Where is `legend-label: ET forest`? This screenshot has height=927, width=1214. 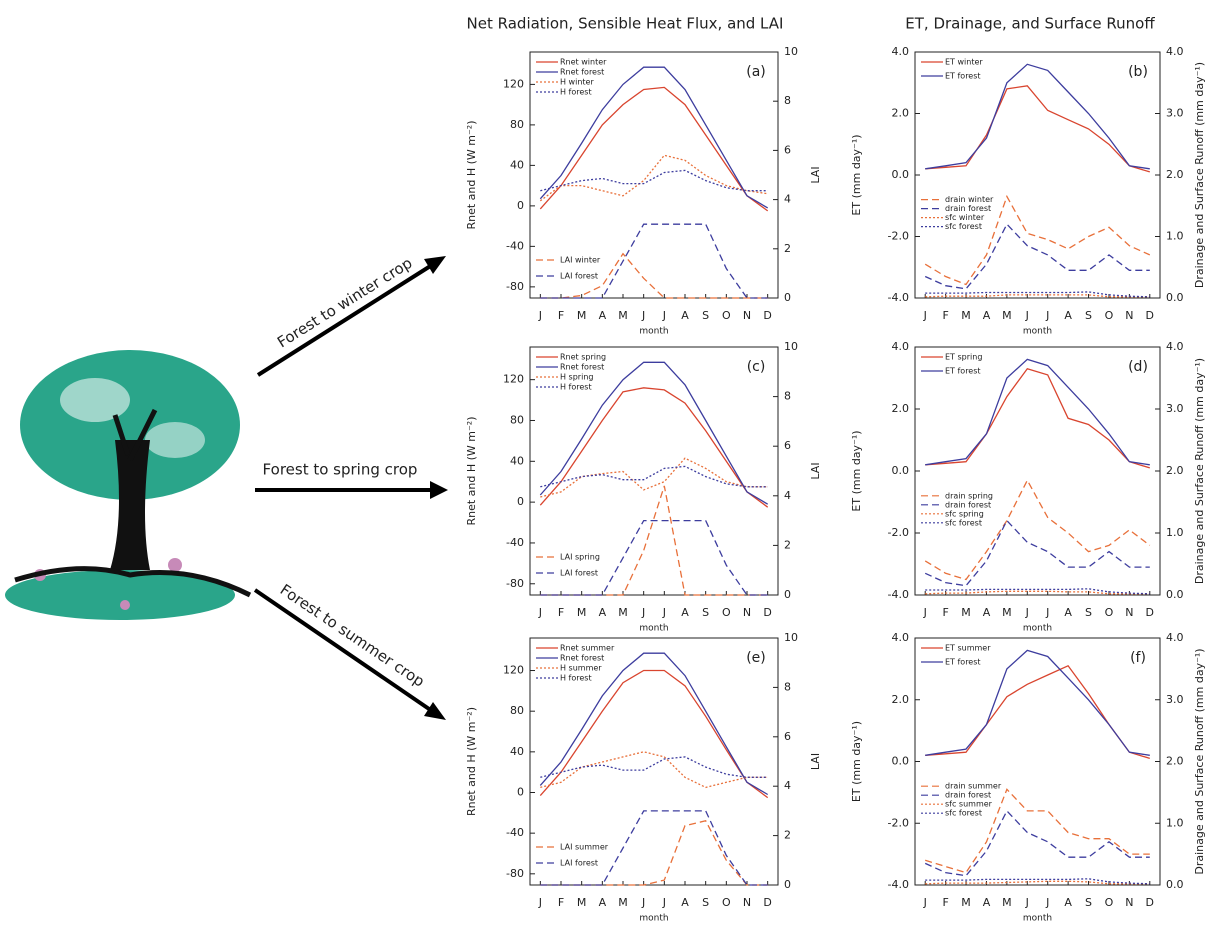
legend-label: ET forest is located at coordinates (963, 371).